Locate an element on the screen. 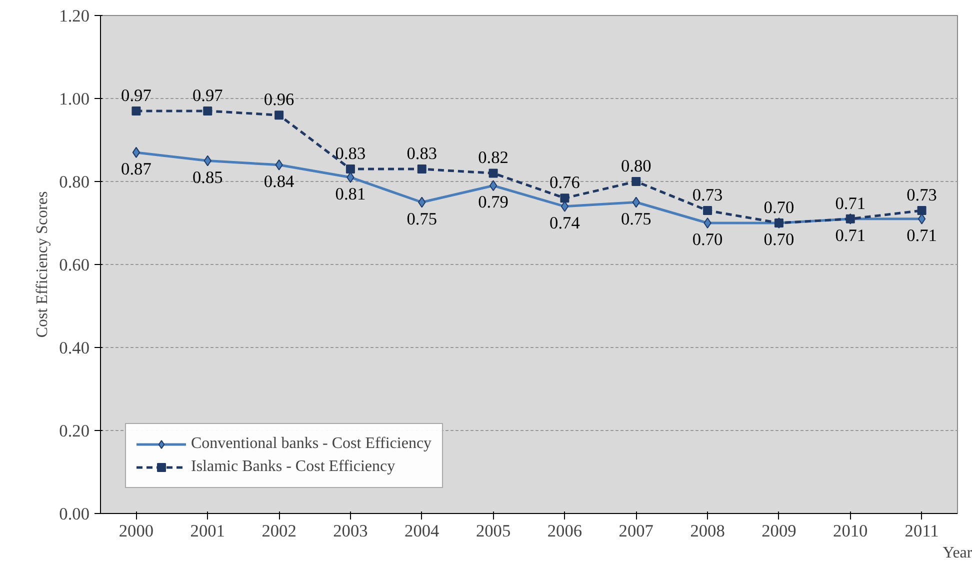 Image resolution: width=972 pixels, height=583 pixels. x-tick-label: 2009 is located at coordinates (779, 531).